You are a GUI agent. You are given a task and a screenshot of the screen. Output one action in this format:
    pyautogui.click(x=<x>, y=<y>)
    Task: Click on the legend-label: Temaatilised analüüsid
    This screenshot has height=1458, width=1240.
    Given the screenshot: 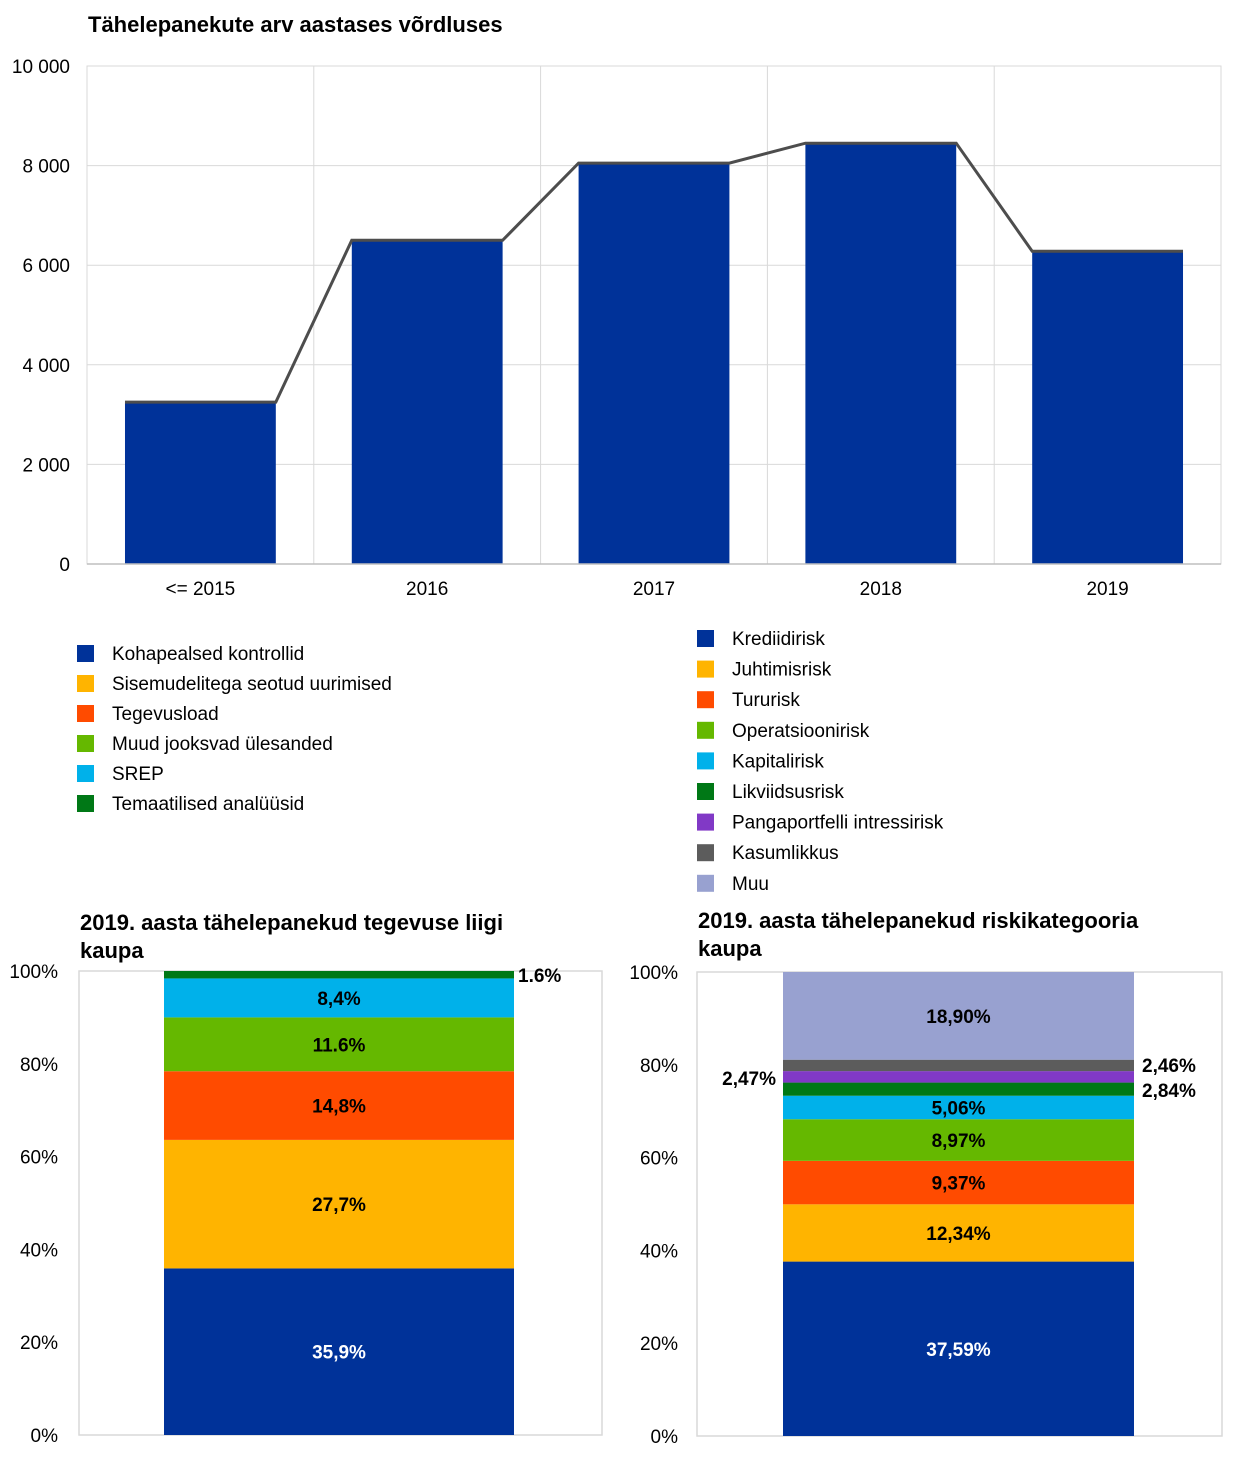 What is the action you would take?
    pyautogui.click(x=208, y=804)
    